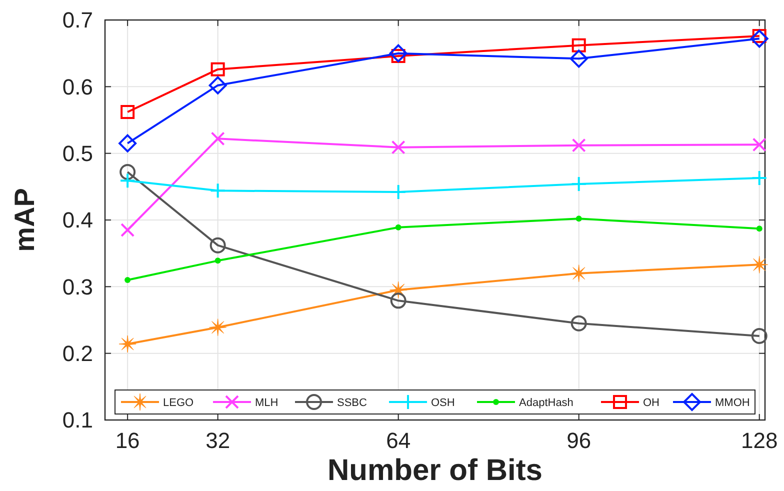 The width and height of the screenshot is (784, 491). What do you see at coordinates (546, 402) in the screenshot?
I see `legend-label: AdaptHash` at bounding box center [546, 402].